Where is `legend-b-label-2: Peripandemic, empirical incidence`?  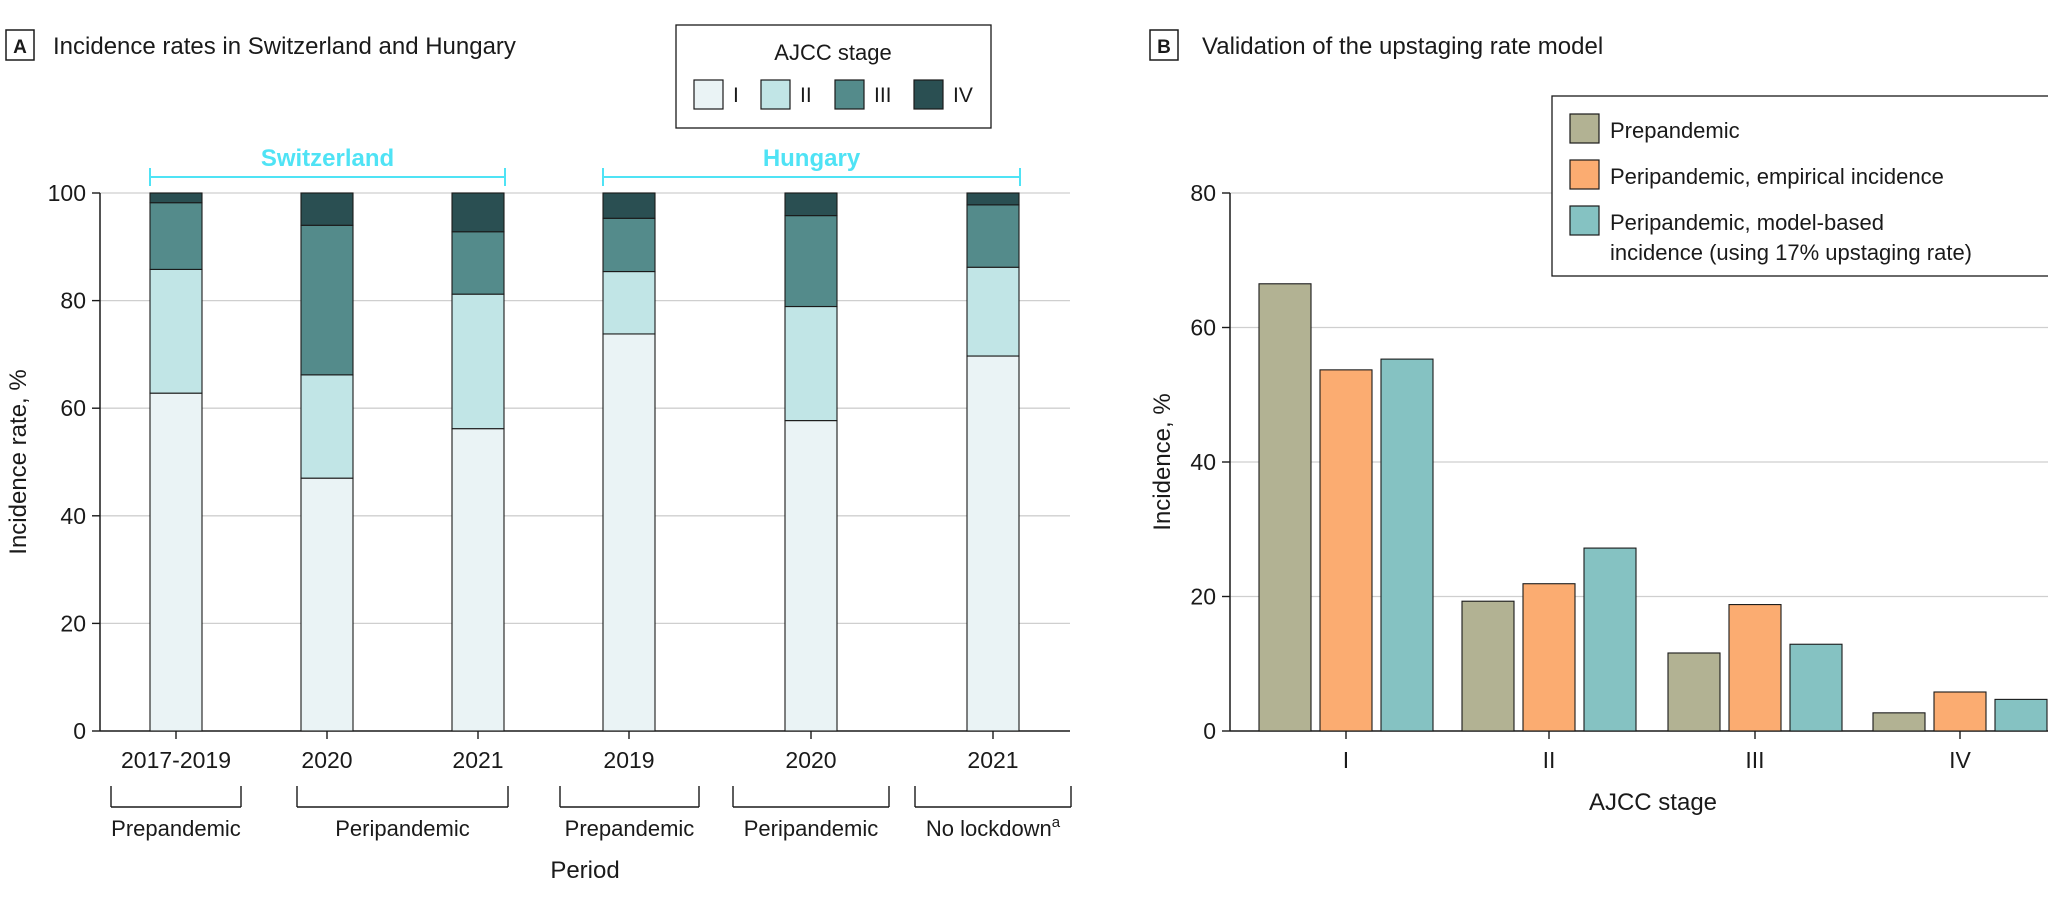 legend-b-label-2: Peripandemic, empirical incidence is located at coordinates (1777, 176).